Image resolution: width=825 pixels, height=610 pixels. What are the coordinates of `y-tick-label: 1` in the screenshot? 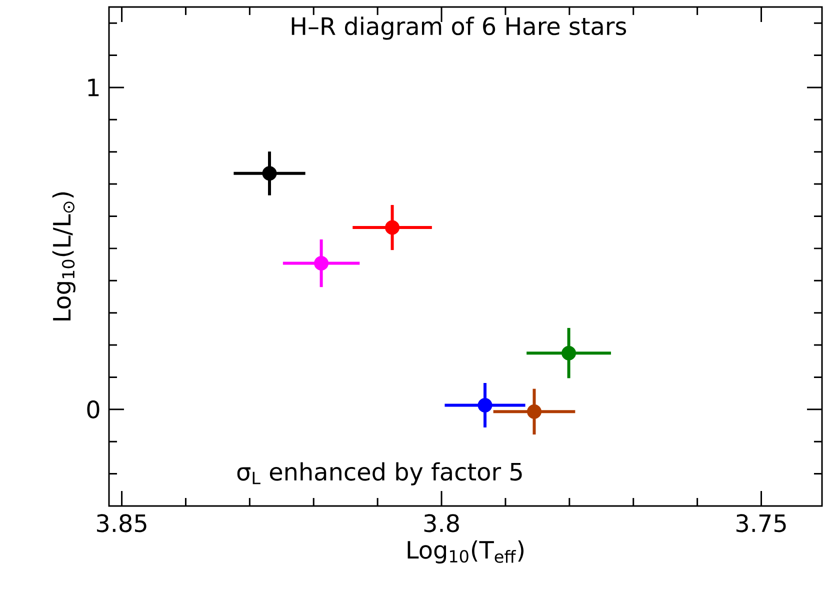 It's located at (93, 87).